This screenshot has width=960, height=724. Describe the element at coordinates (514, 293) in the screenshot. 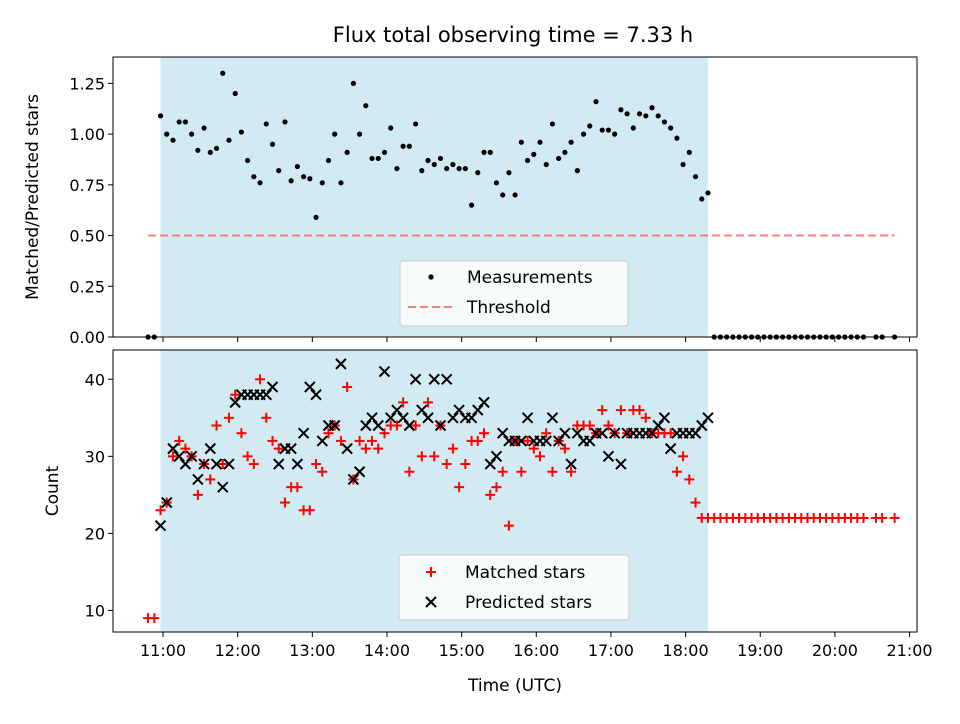

I see `top-legend: Measurements Threshold` at that location.